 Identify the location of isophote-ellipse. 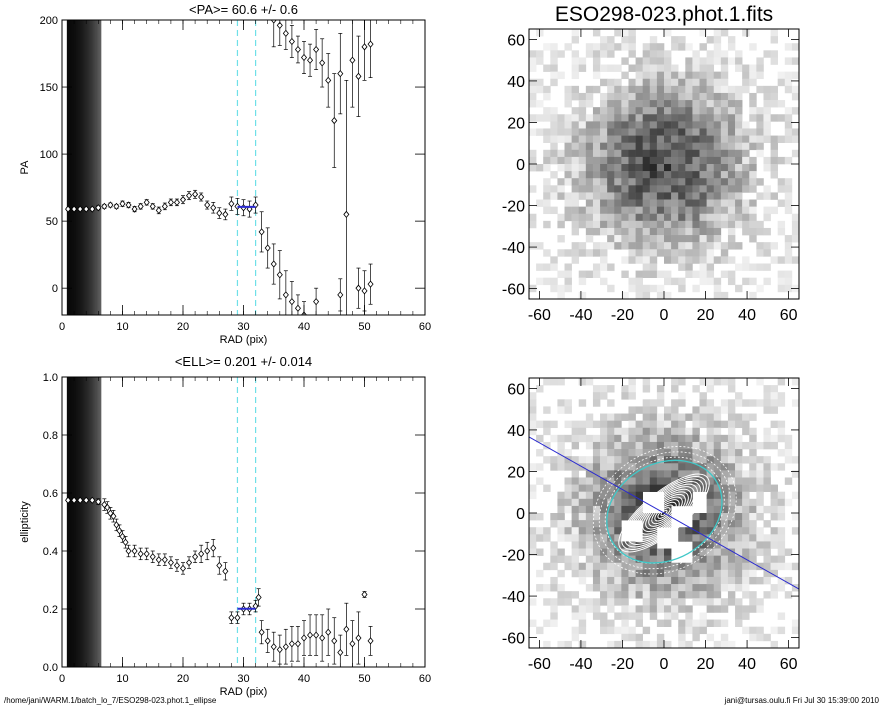
(664, 513).